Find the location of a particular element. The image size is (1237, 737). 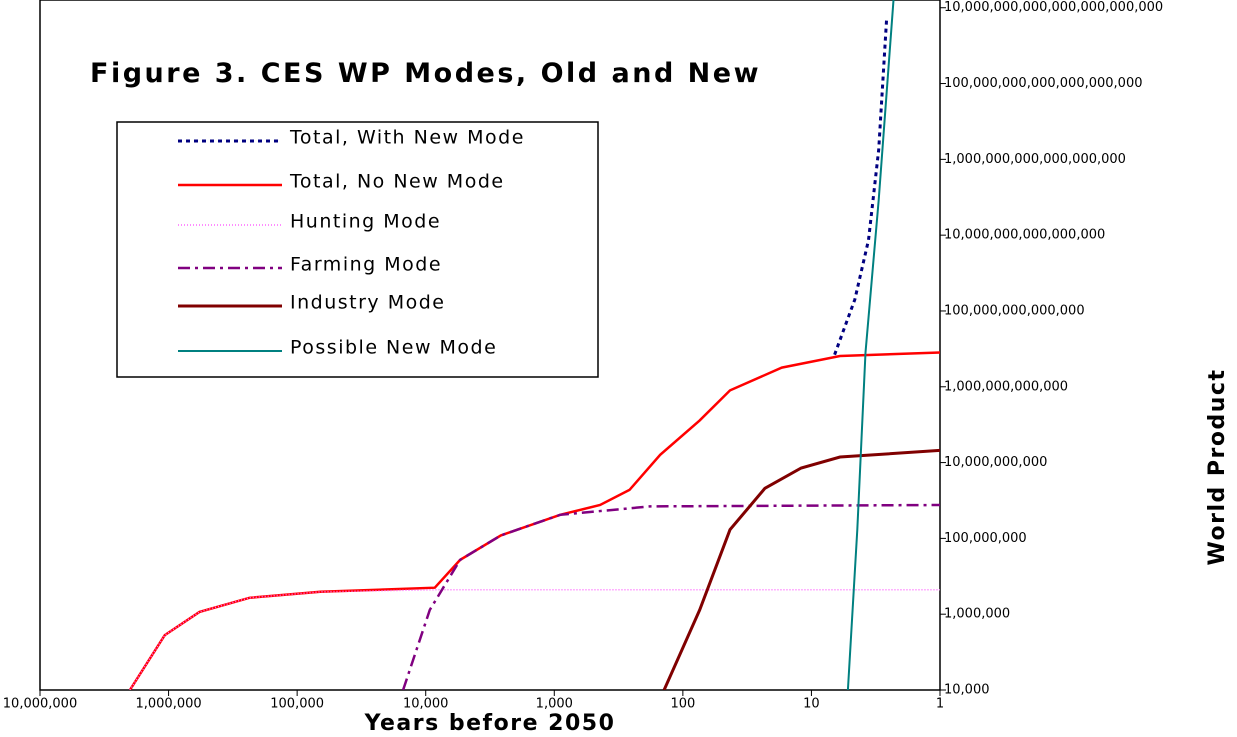

x-tick-label: 10 is located at coordinates (811, 704).